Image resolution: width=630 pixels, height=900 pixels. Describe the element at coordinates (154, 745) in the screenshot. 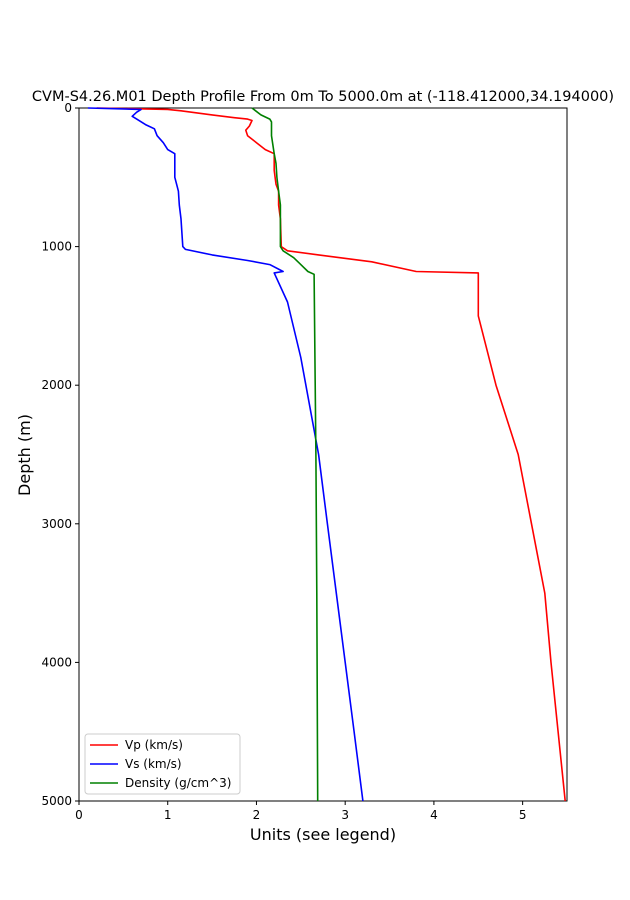

I see `legend-label-1: Vp (km/s)` at that location.